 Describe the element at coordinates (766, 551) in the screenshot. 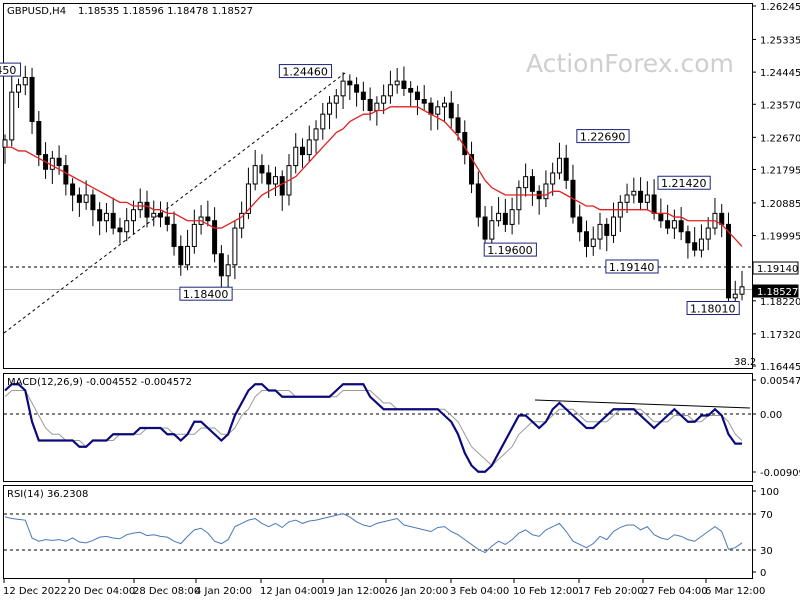

I see `rsi-tick-label-2: 30` at that location.